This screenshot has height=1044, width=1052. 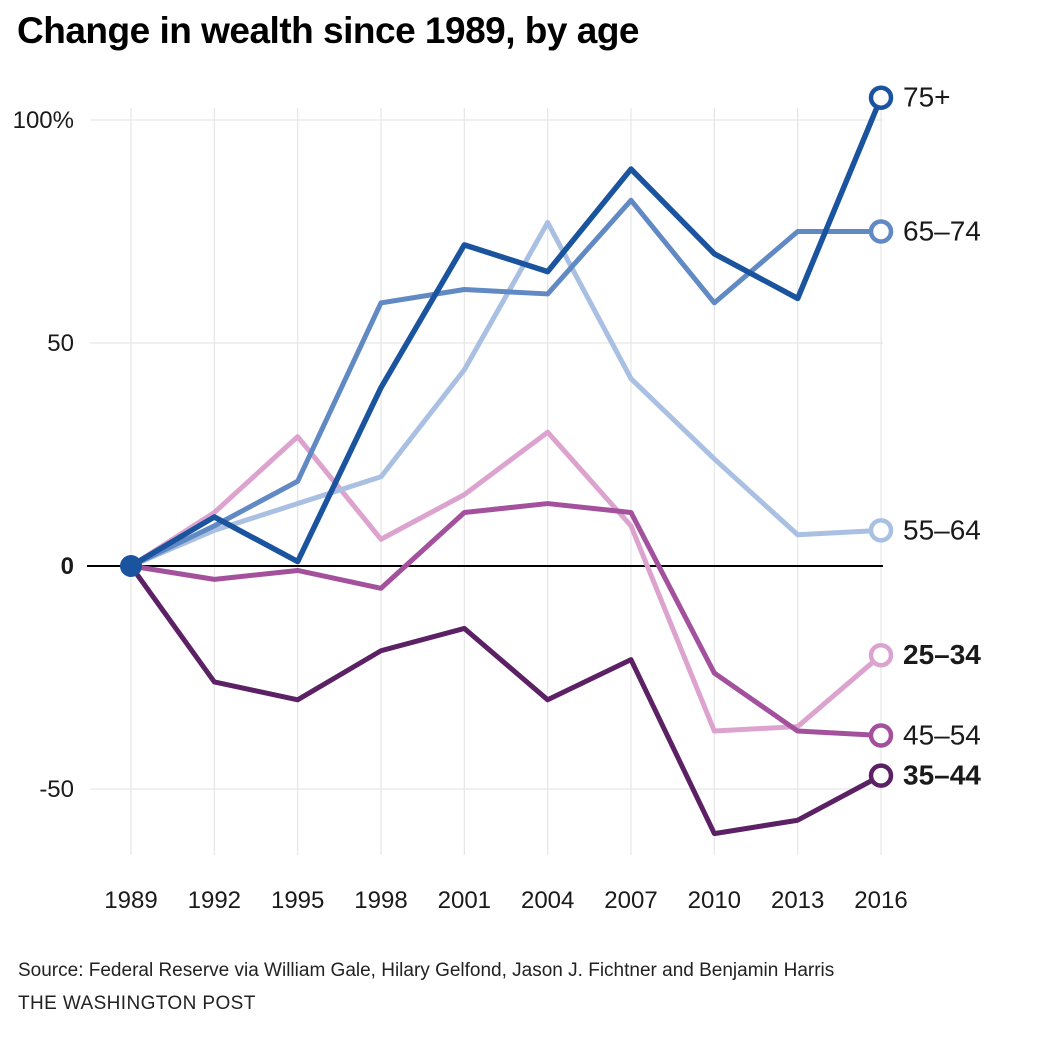 What do you see at coordinates (942, 231) in the screenshot?
I see `series-label-65-74: 65–74` at bounding box center [942, 231].